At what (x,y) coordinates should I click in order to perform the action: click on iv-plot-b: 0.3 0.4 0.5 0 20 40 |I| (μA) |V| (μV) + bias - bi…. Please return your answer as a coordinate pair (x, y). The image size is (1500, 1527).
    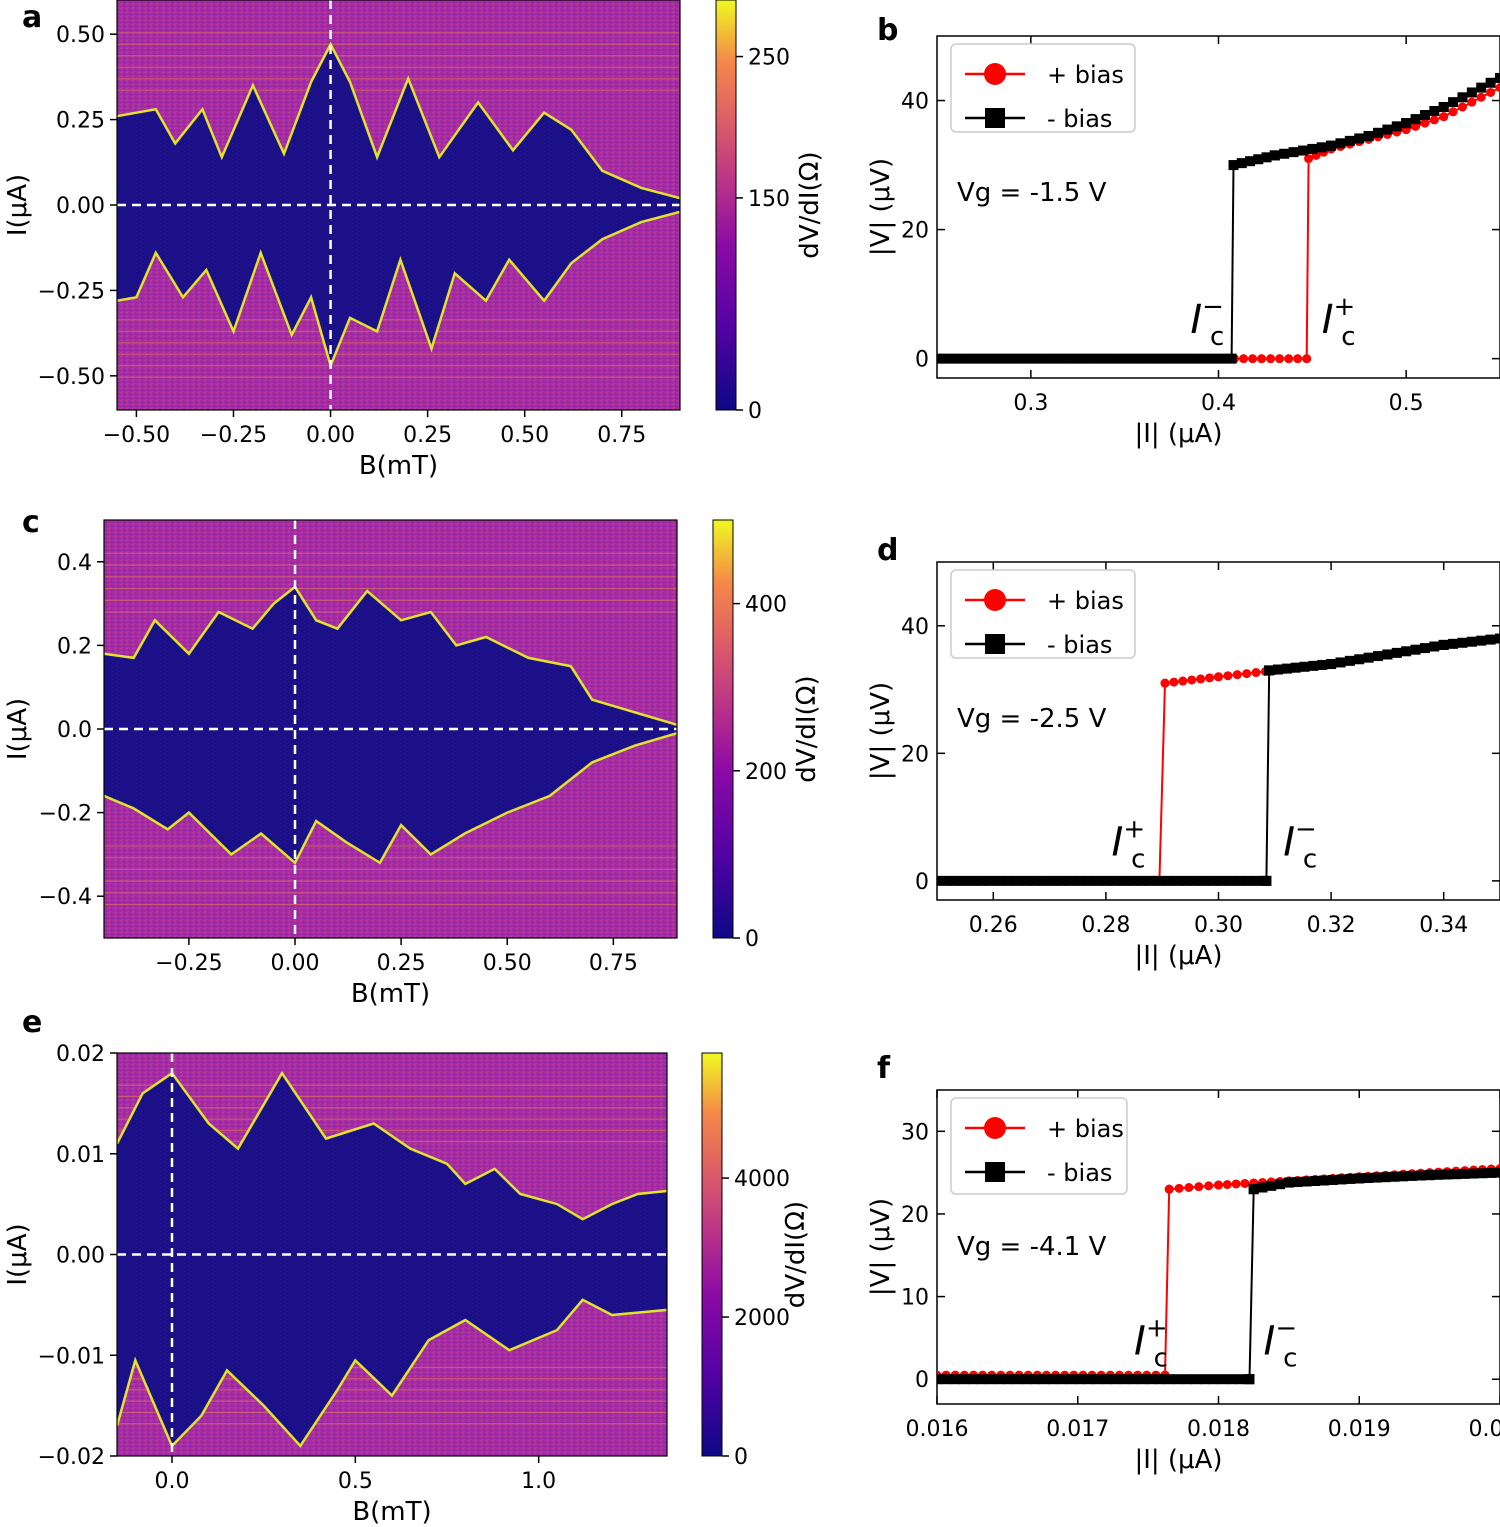
    Looking at the image, I should click on (1183, 242).